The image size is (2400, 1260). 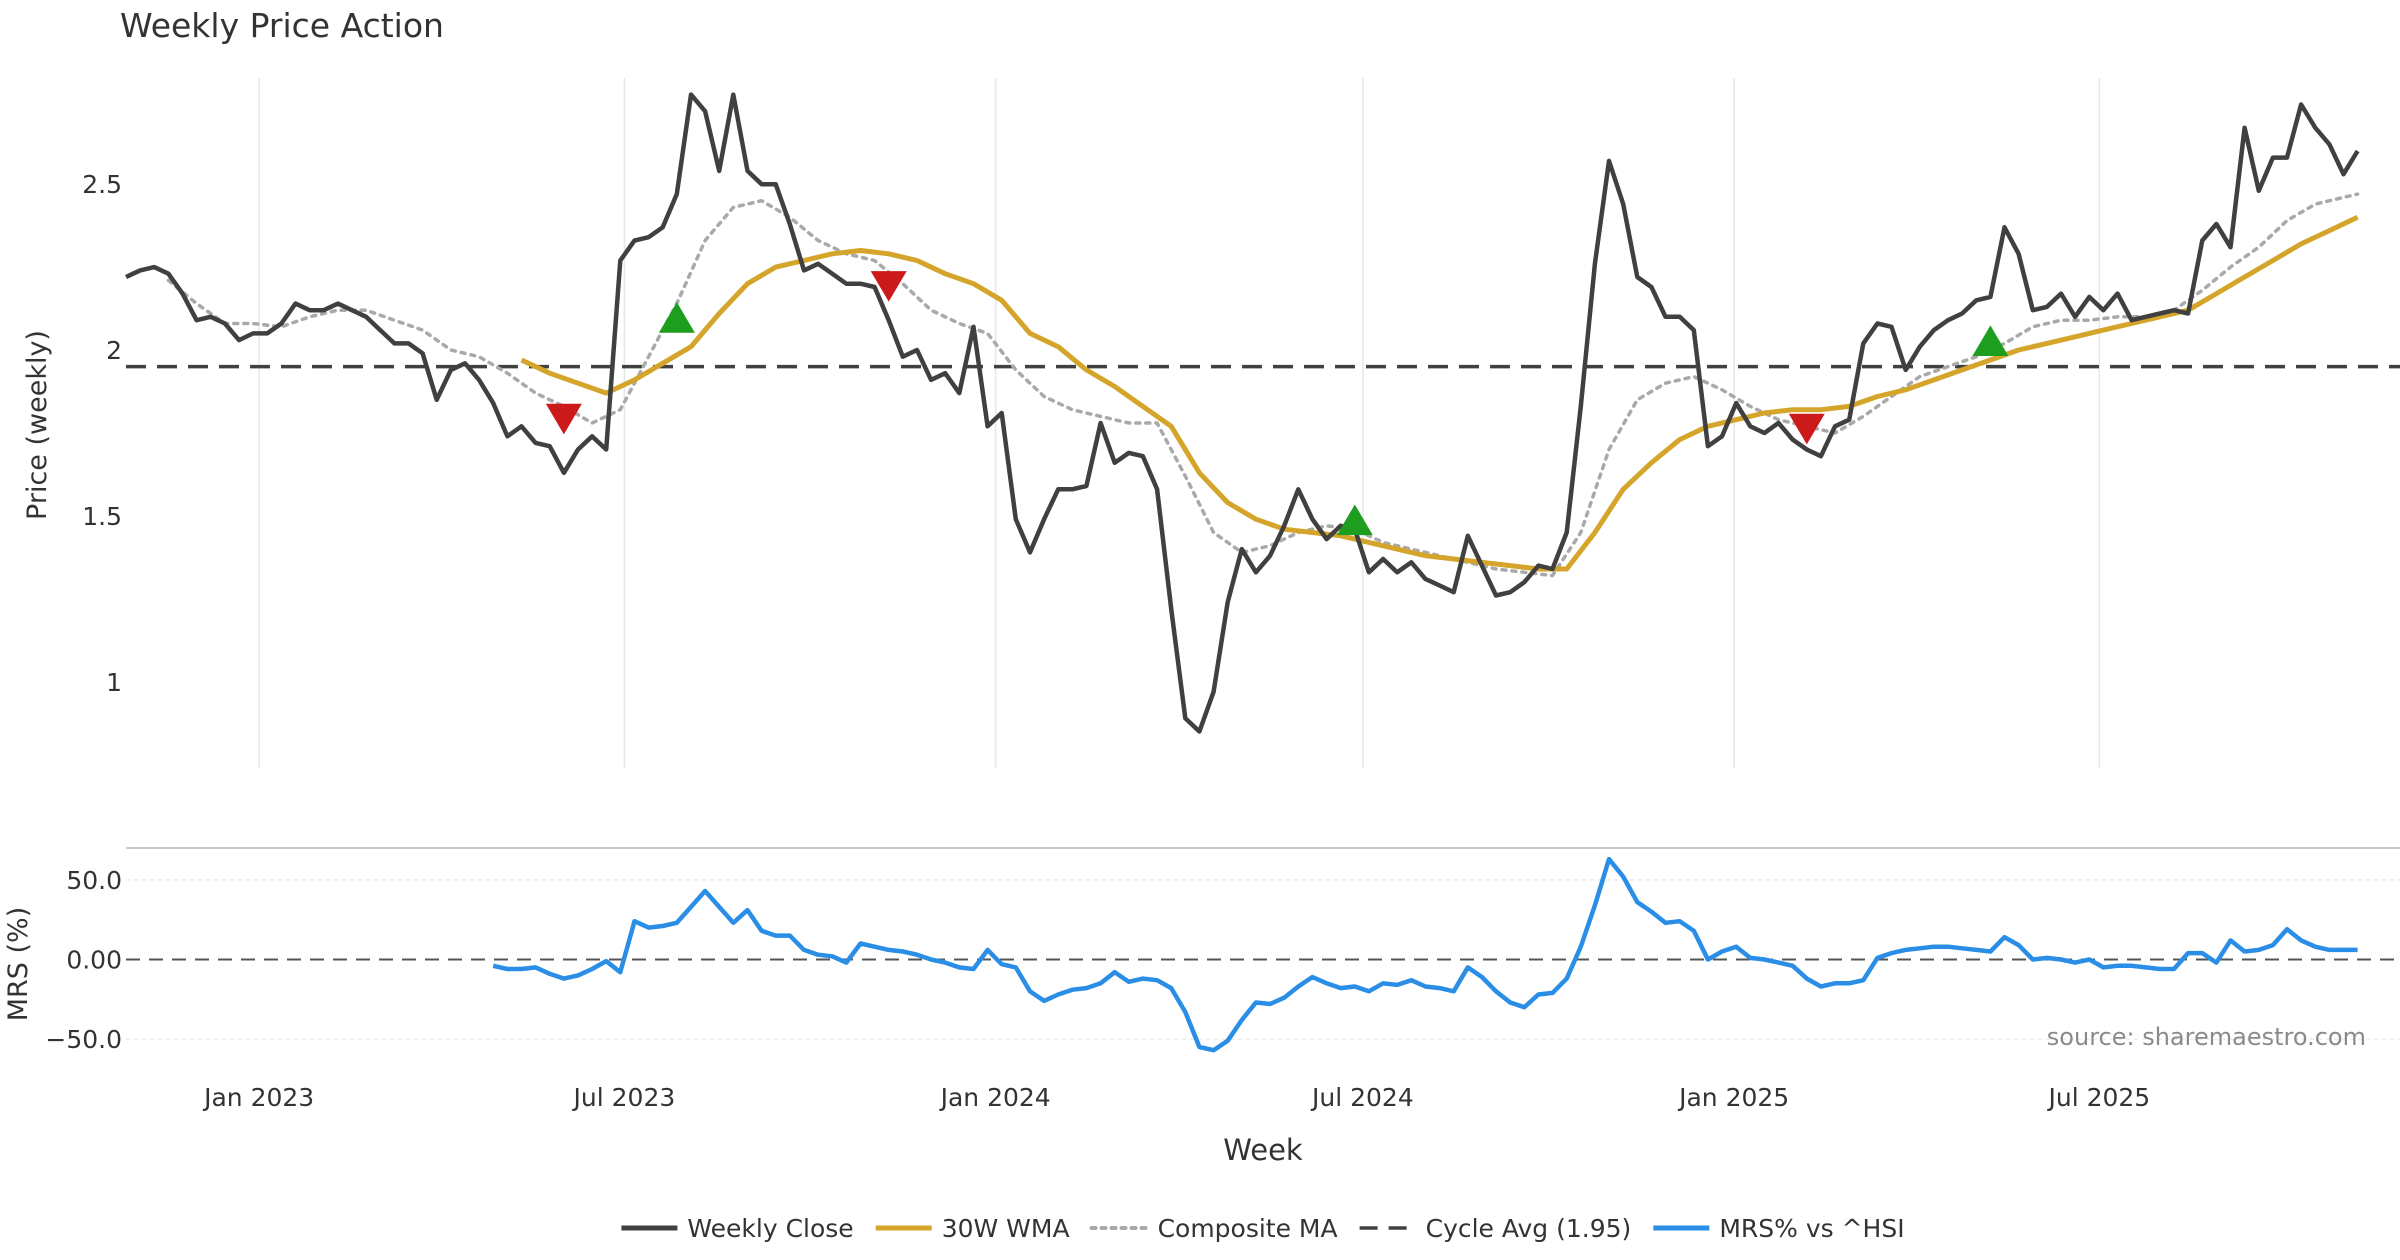 I want to click on mrs-y-tick-label: 50.0, so click(x=94, y=880).